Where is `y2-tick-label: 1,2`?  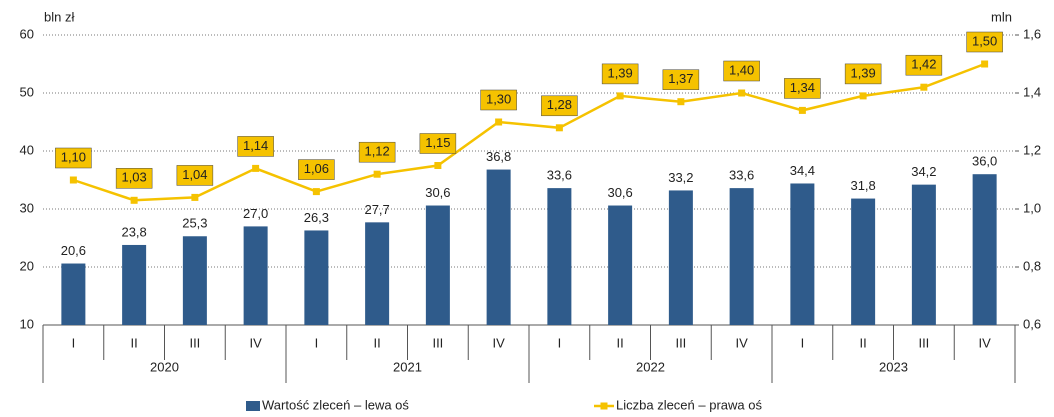 y2-tick-label: 1,2 is located at coordinates (1032, 149).